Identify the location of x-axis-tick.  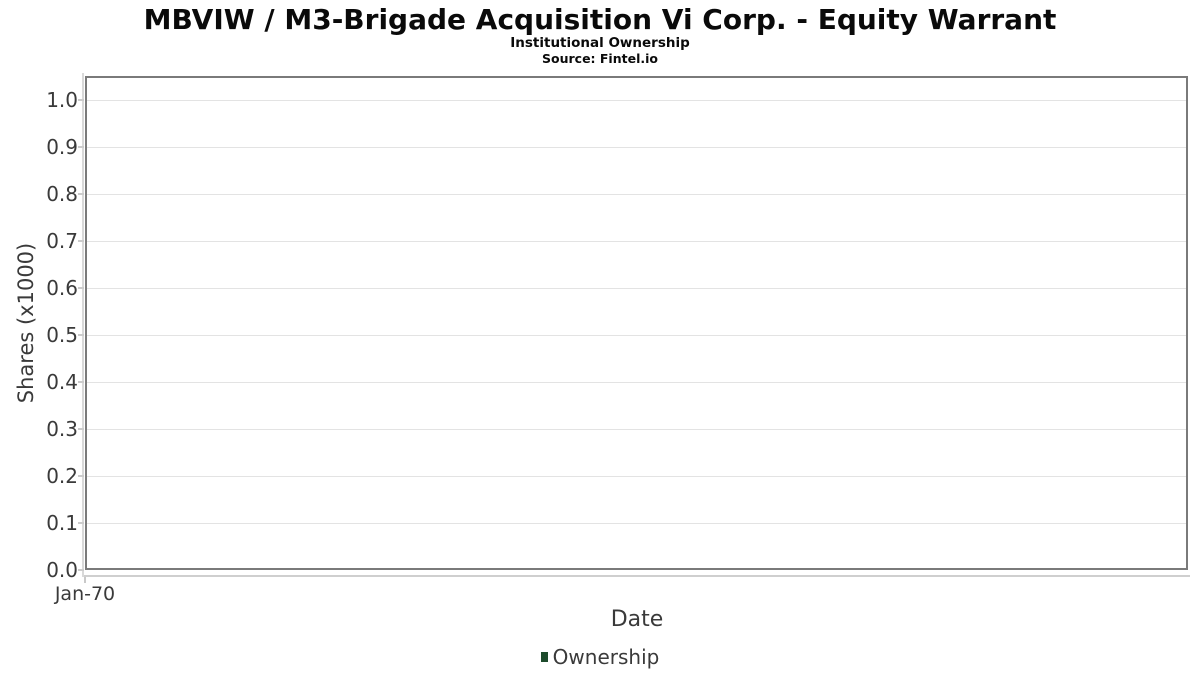
(85, 580).